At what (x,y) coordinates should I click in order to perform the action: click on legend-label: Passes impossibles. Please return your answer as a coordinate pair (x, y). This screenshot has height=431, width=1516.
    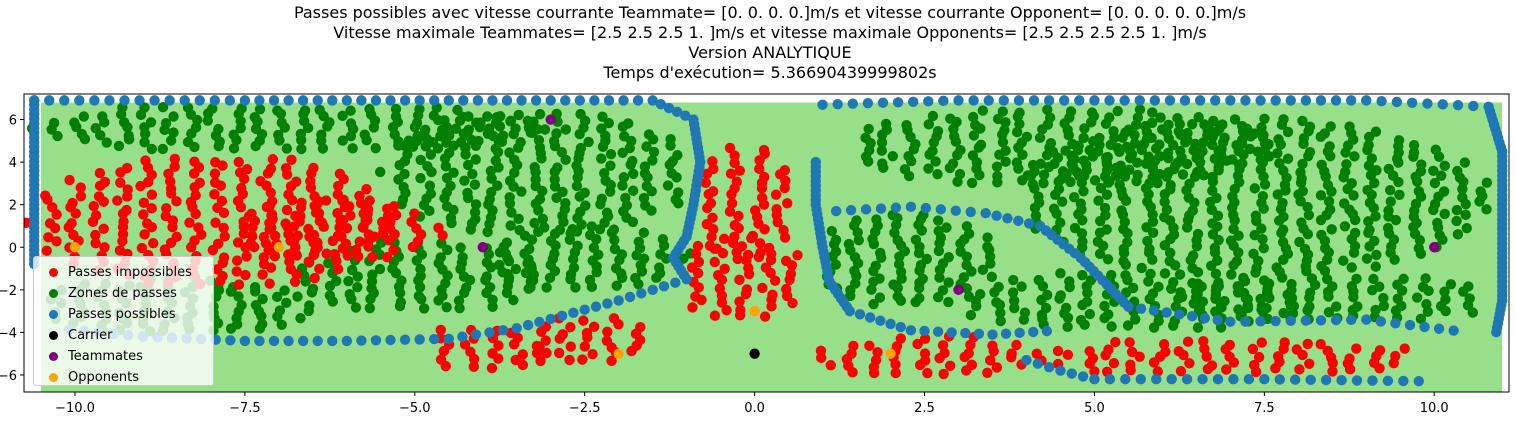
    Looking at the image, I should click on (130, 272).